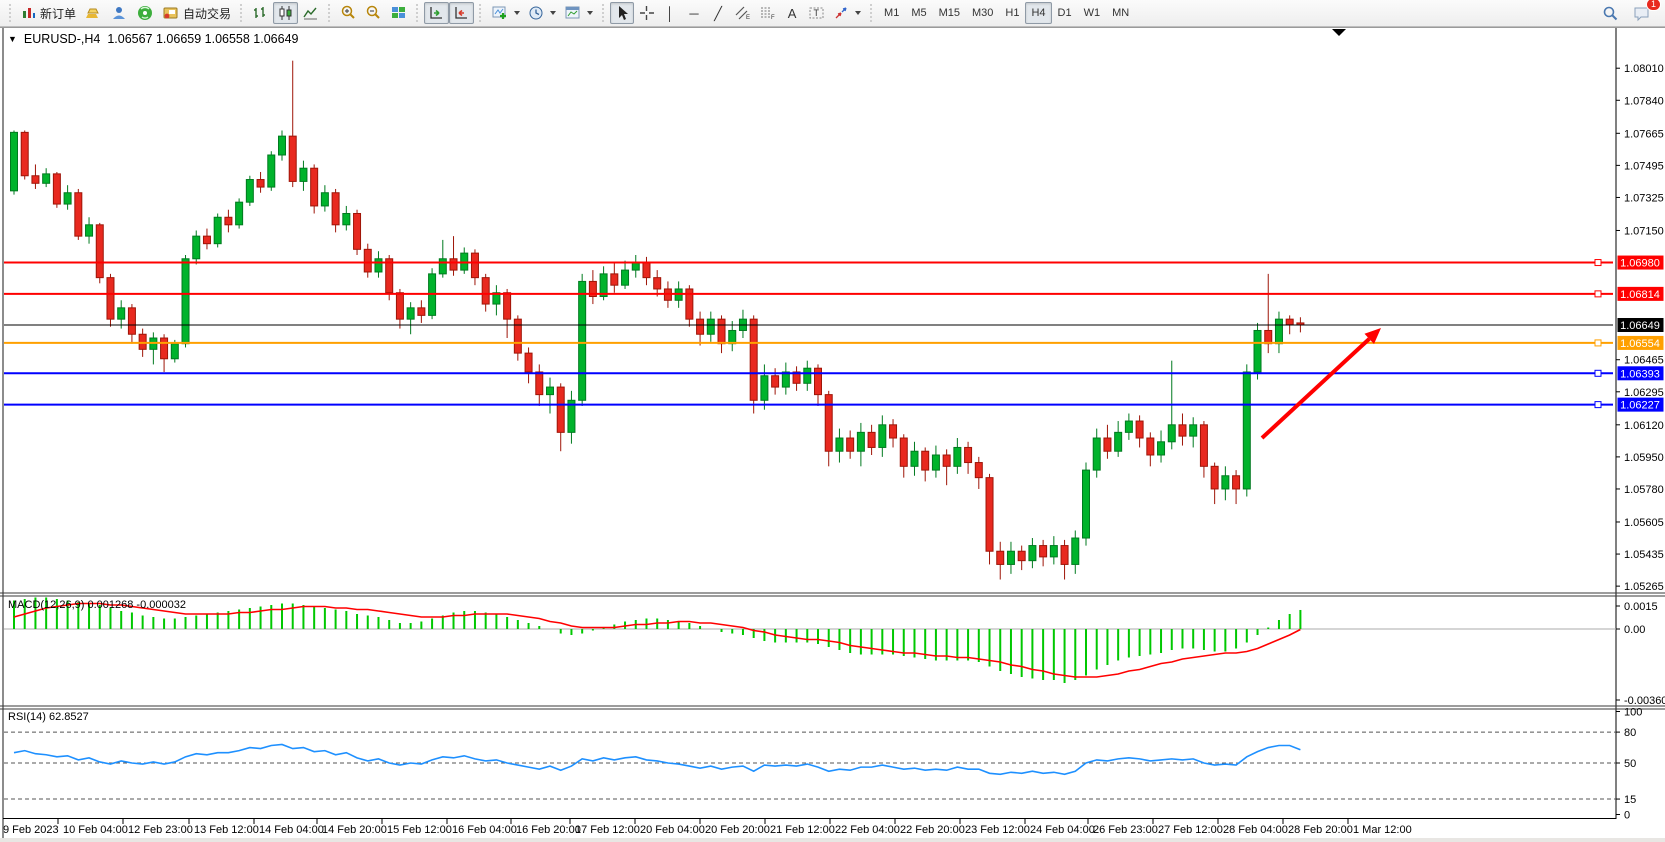  What do you see at coordinates (1012, 13) in the screenshot?
I see `timeframe-h1-button: H1` at bounding box center [1012, 13].